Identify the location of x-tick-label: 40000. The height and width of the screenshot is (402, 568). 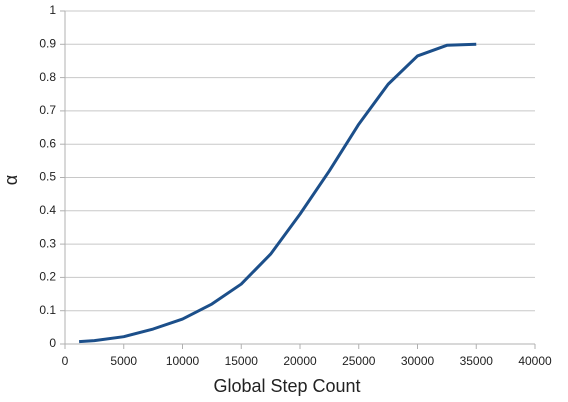
(535, 361).